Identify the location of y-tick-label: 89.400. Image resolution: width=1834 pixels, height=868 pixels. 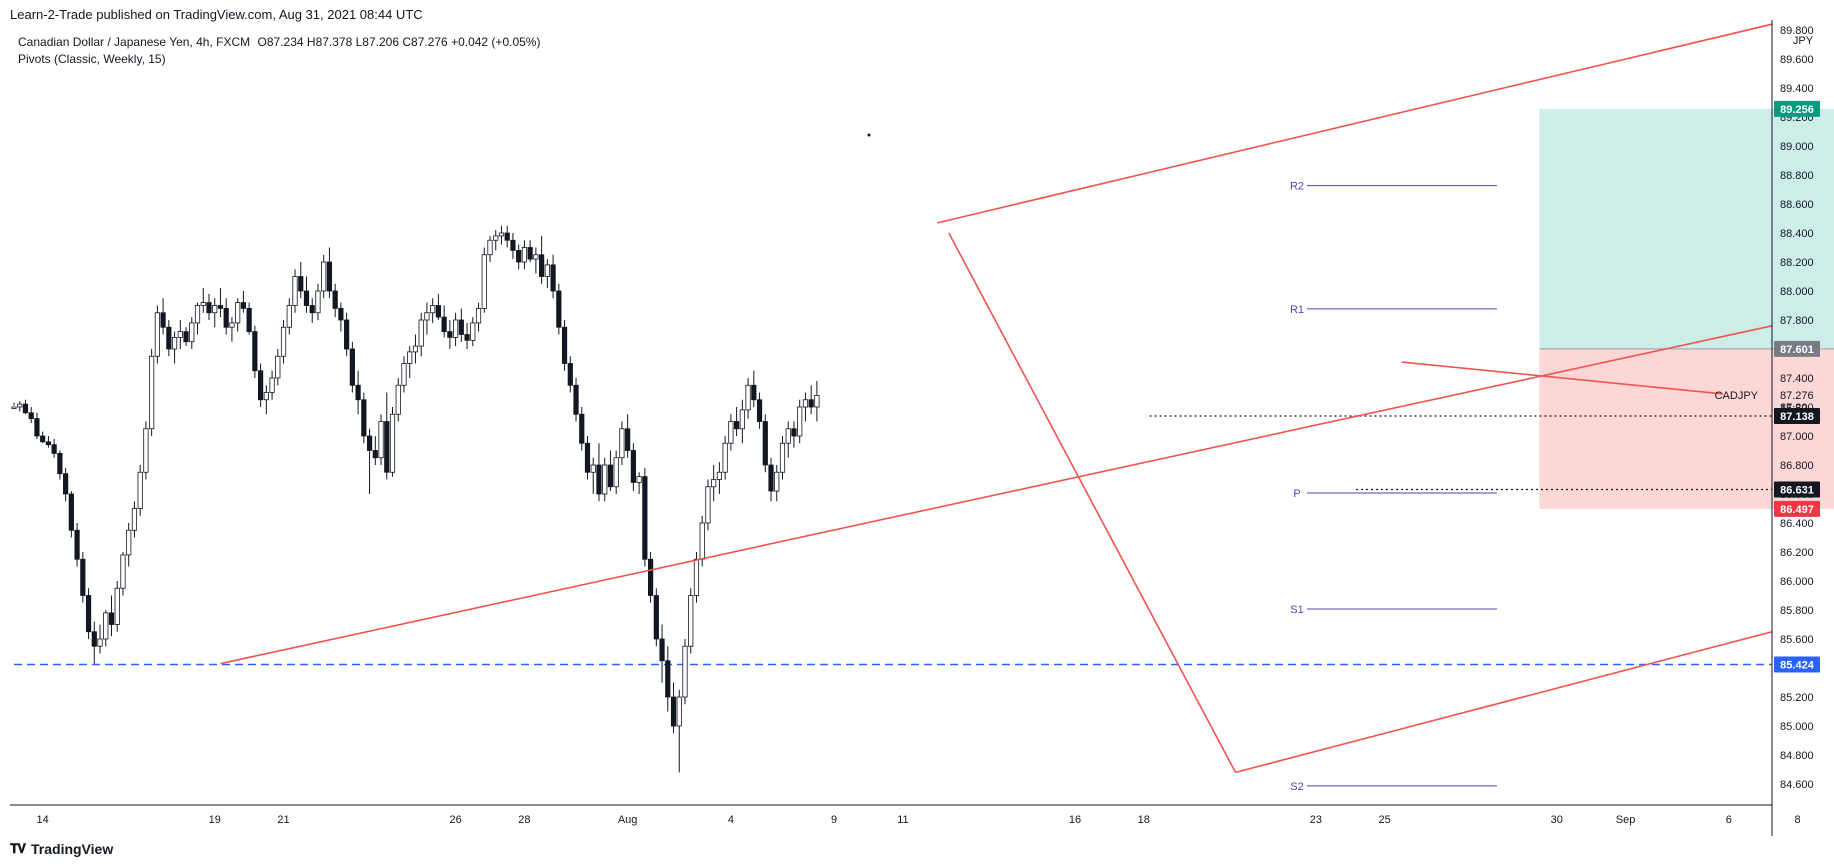
(1797, 89).